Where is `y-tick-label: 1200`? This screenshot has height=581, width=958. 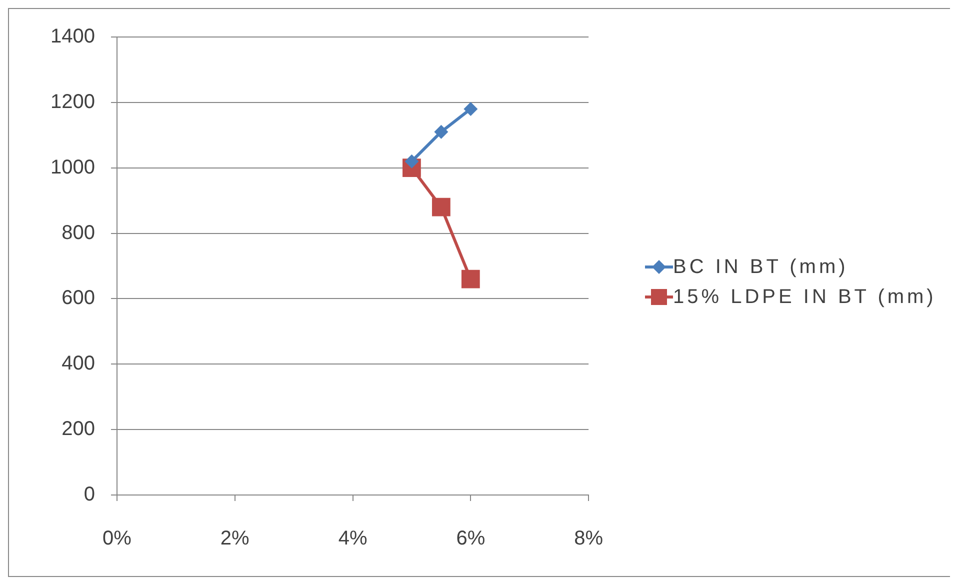
y-tick-label: 1200 is located at coordinates (72, 101).